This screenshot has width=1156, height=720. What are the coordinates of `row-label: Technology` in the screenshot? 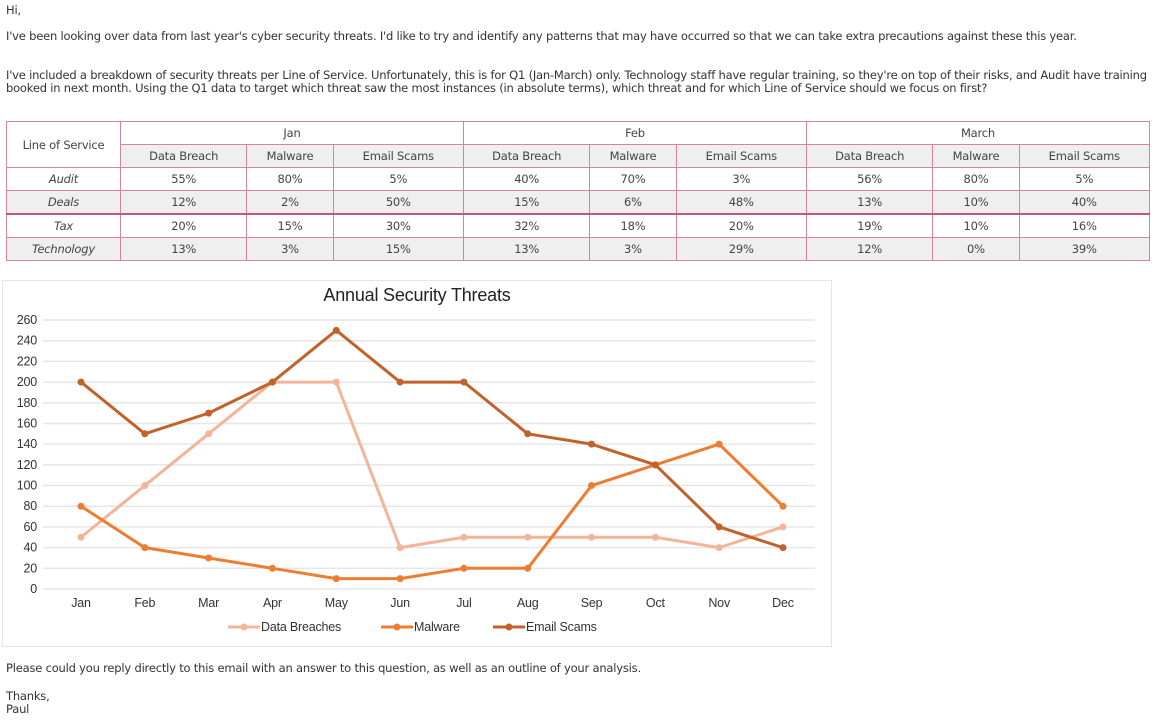 It's located at (63, 249).